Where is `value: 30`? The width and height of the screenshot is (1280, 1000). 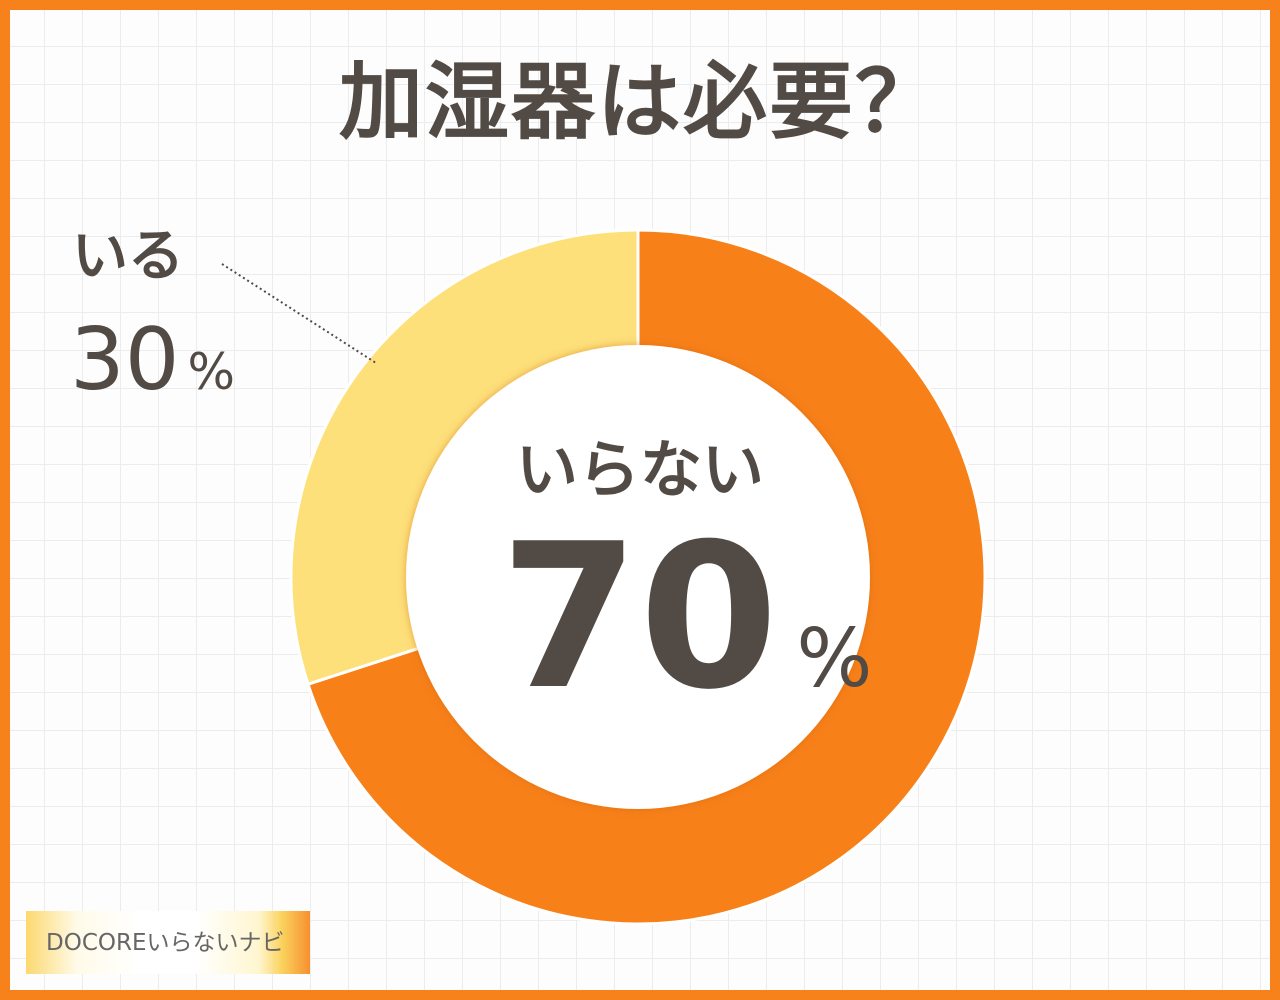 value: 30 is located at coordinates (125, 360).